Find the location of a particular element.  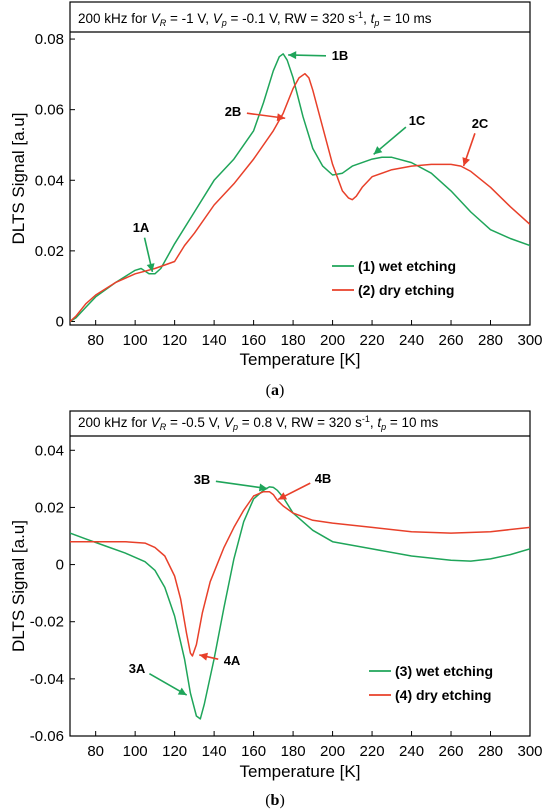

annotation-1B: 1B is located at coordinates (340, 55).